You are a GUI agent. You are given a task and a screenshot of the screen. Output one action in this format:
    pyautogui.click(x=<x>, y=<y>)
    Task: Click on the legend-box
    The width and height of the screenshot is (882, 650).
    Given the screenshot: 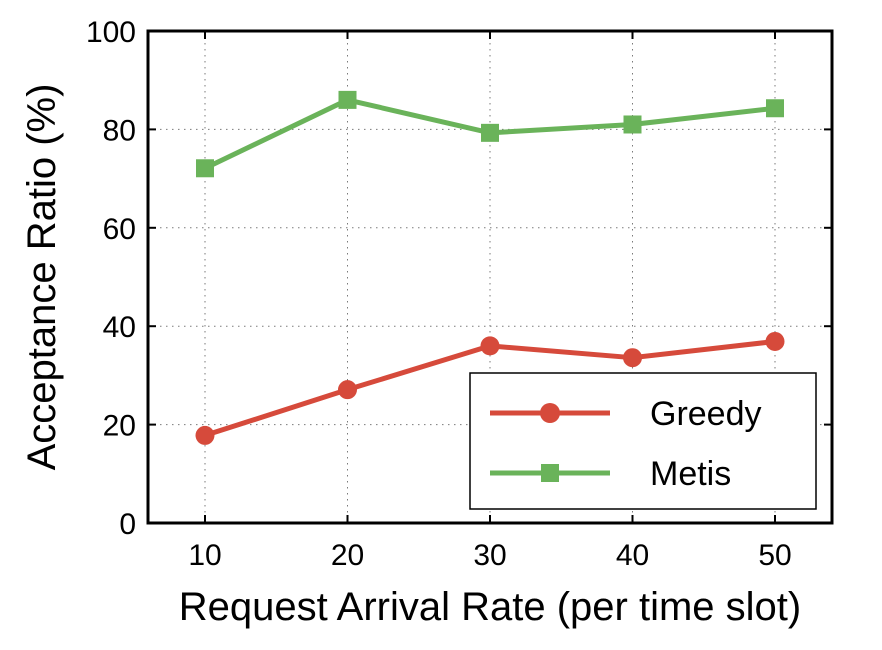 What is the action you would take?
    pyautogui.click(x=643, y=441)
    